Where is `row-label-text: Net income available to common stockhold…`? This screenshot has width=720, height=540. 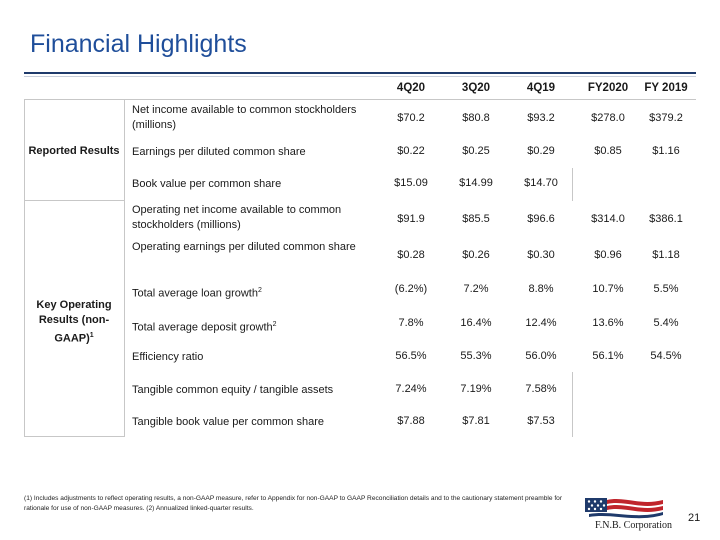 row-label-text: Net income available to common stockhold… is located at coordinates (244, 117).